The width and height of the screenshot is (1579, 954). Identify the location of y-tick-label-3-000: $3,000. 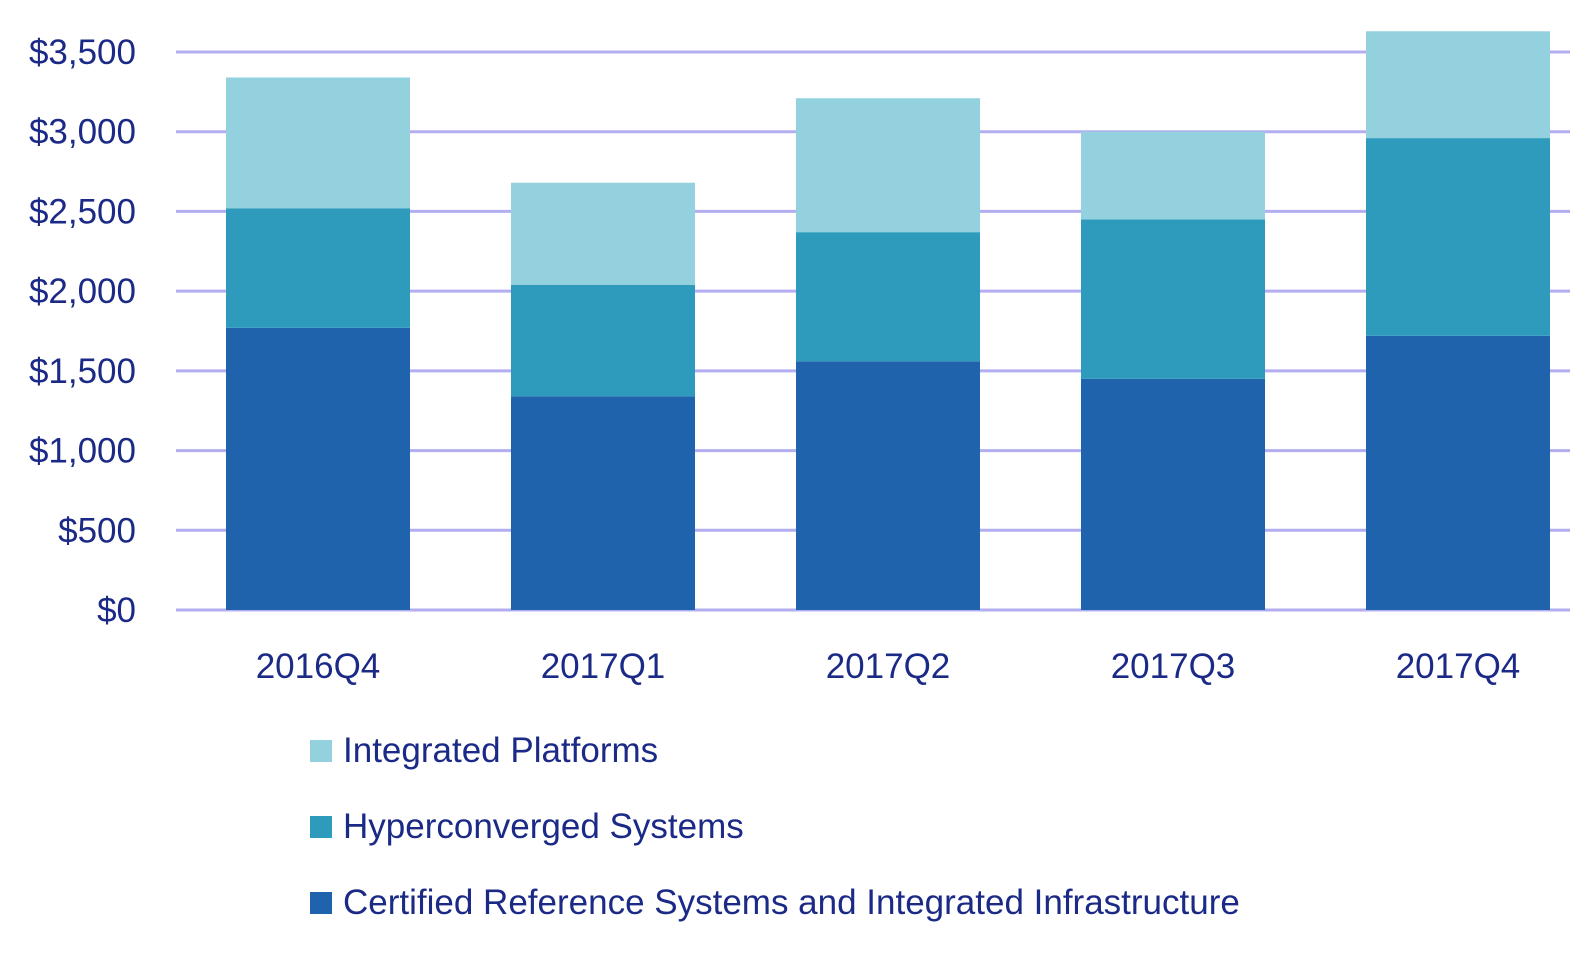
(82, 132).